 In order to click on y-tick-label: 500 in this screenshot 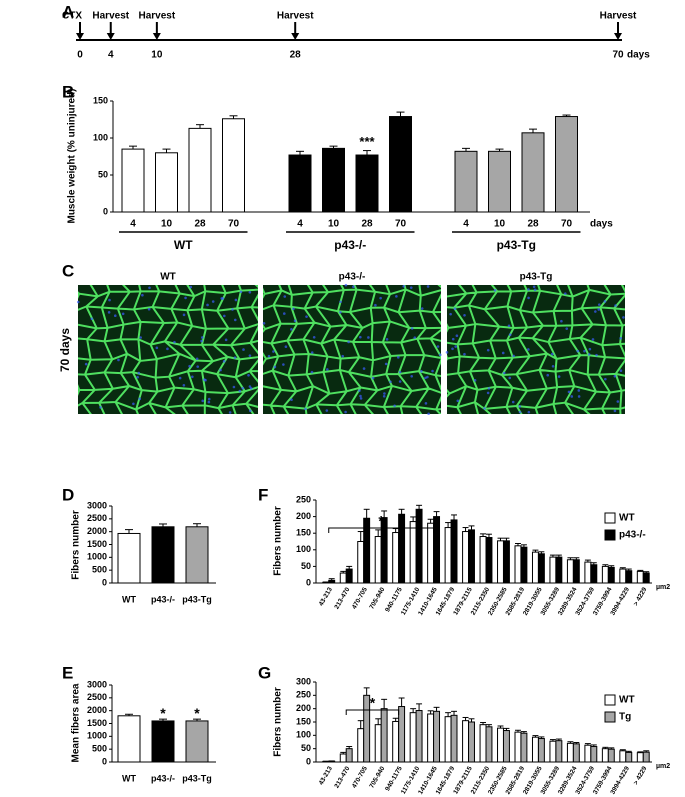, I will do `click(99, 570)`.